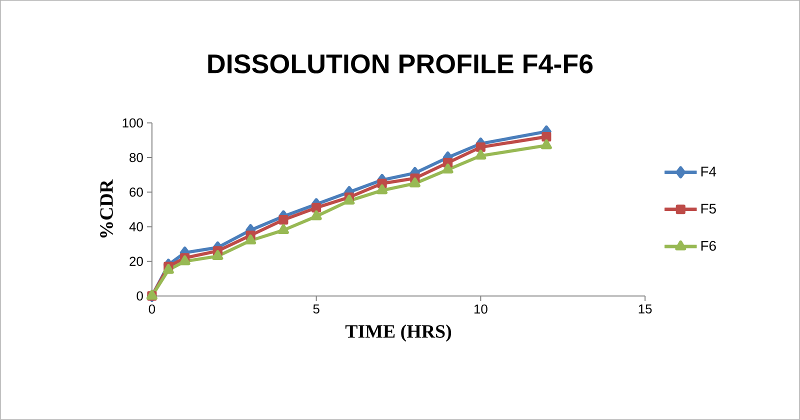  What do you see at coordinates (136, 157) in the screenshot?
I see `y-tick-label: 80` at bounding box center [136, 157].